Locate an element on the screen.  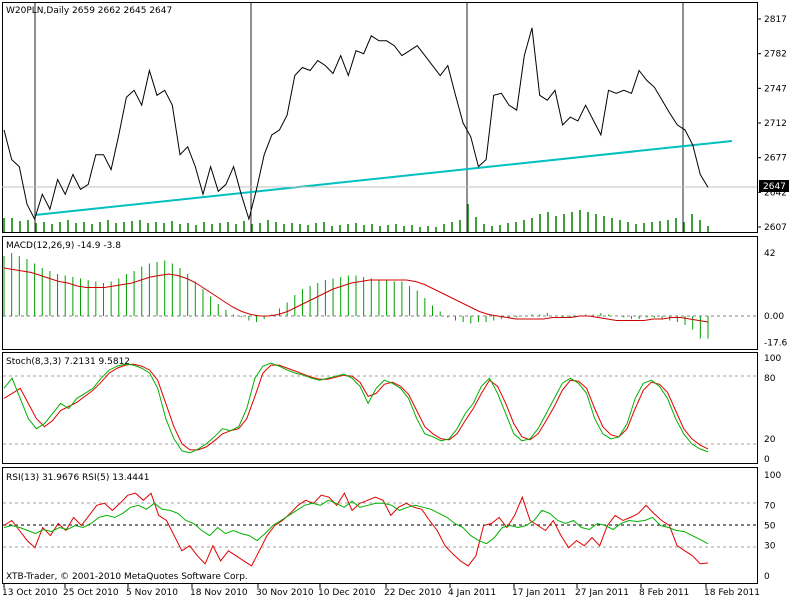
price-tick-label: 2817 is located at coordinates (775, 20).